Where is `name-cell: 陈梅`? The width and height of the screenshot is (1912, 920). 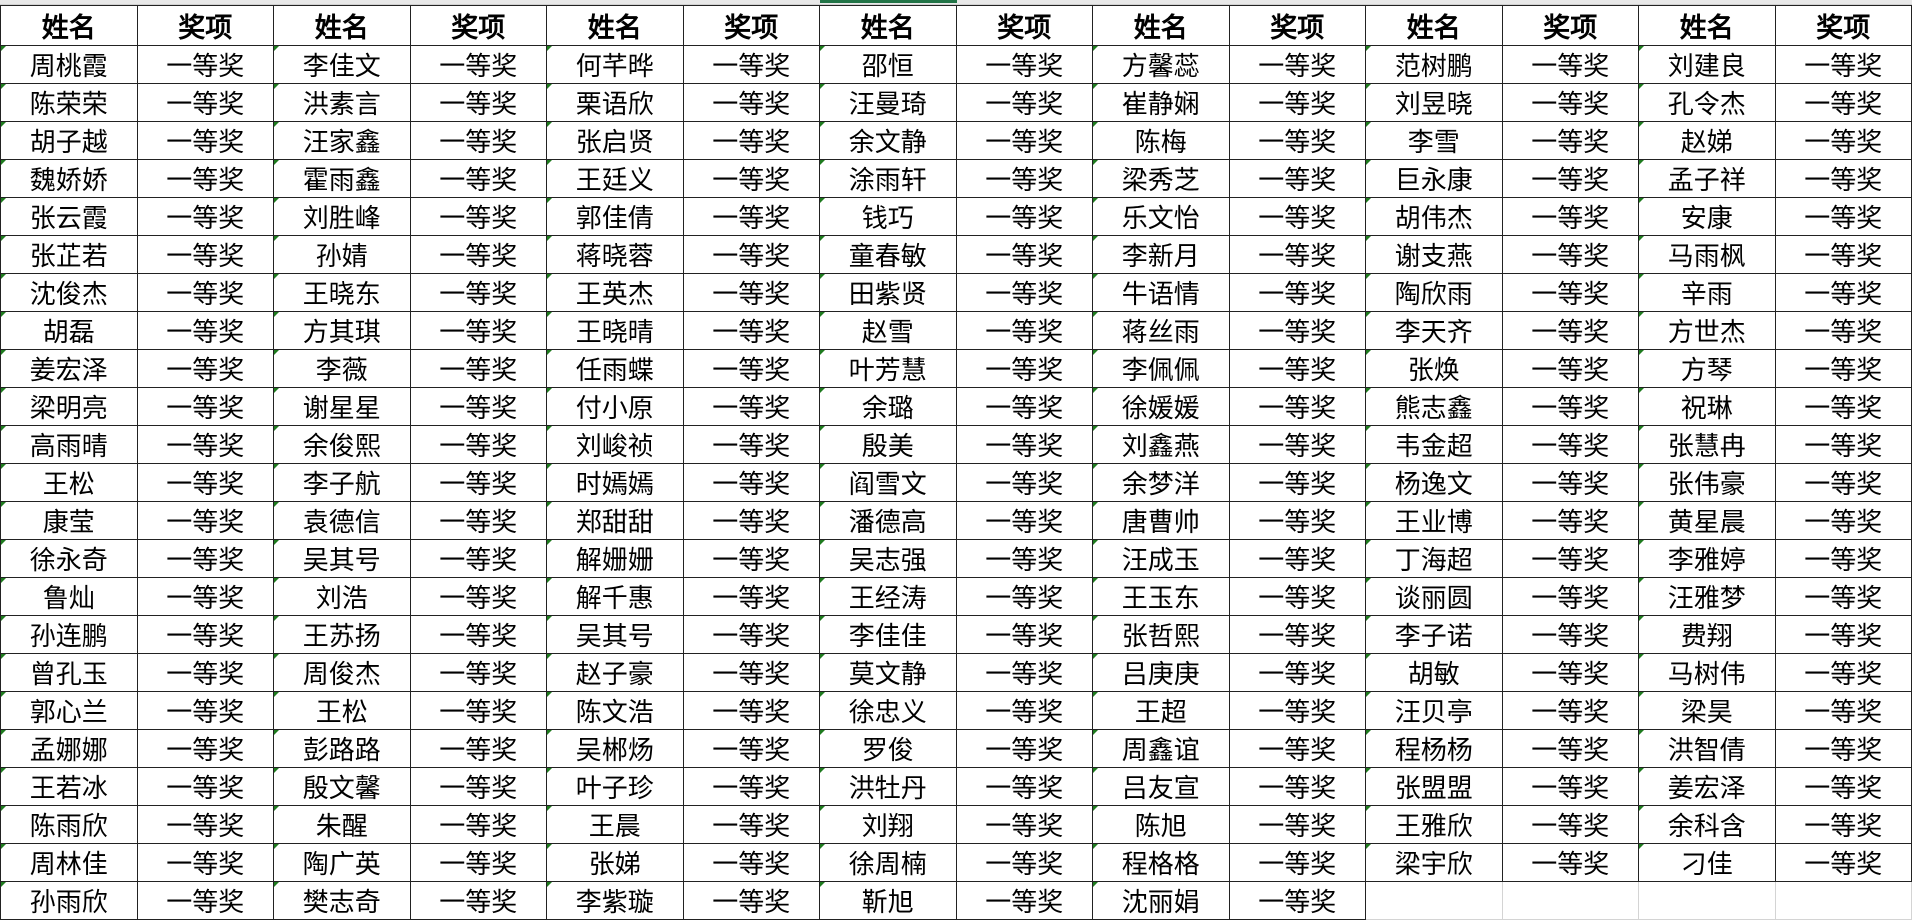 name-cell: 陈梅 is located at coordinates (1161, 140).